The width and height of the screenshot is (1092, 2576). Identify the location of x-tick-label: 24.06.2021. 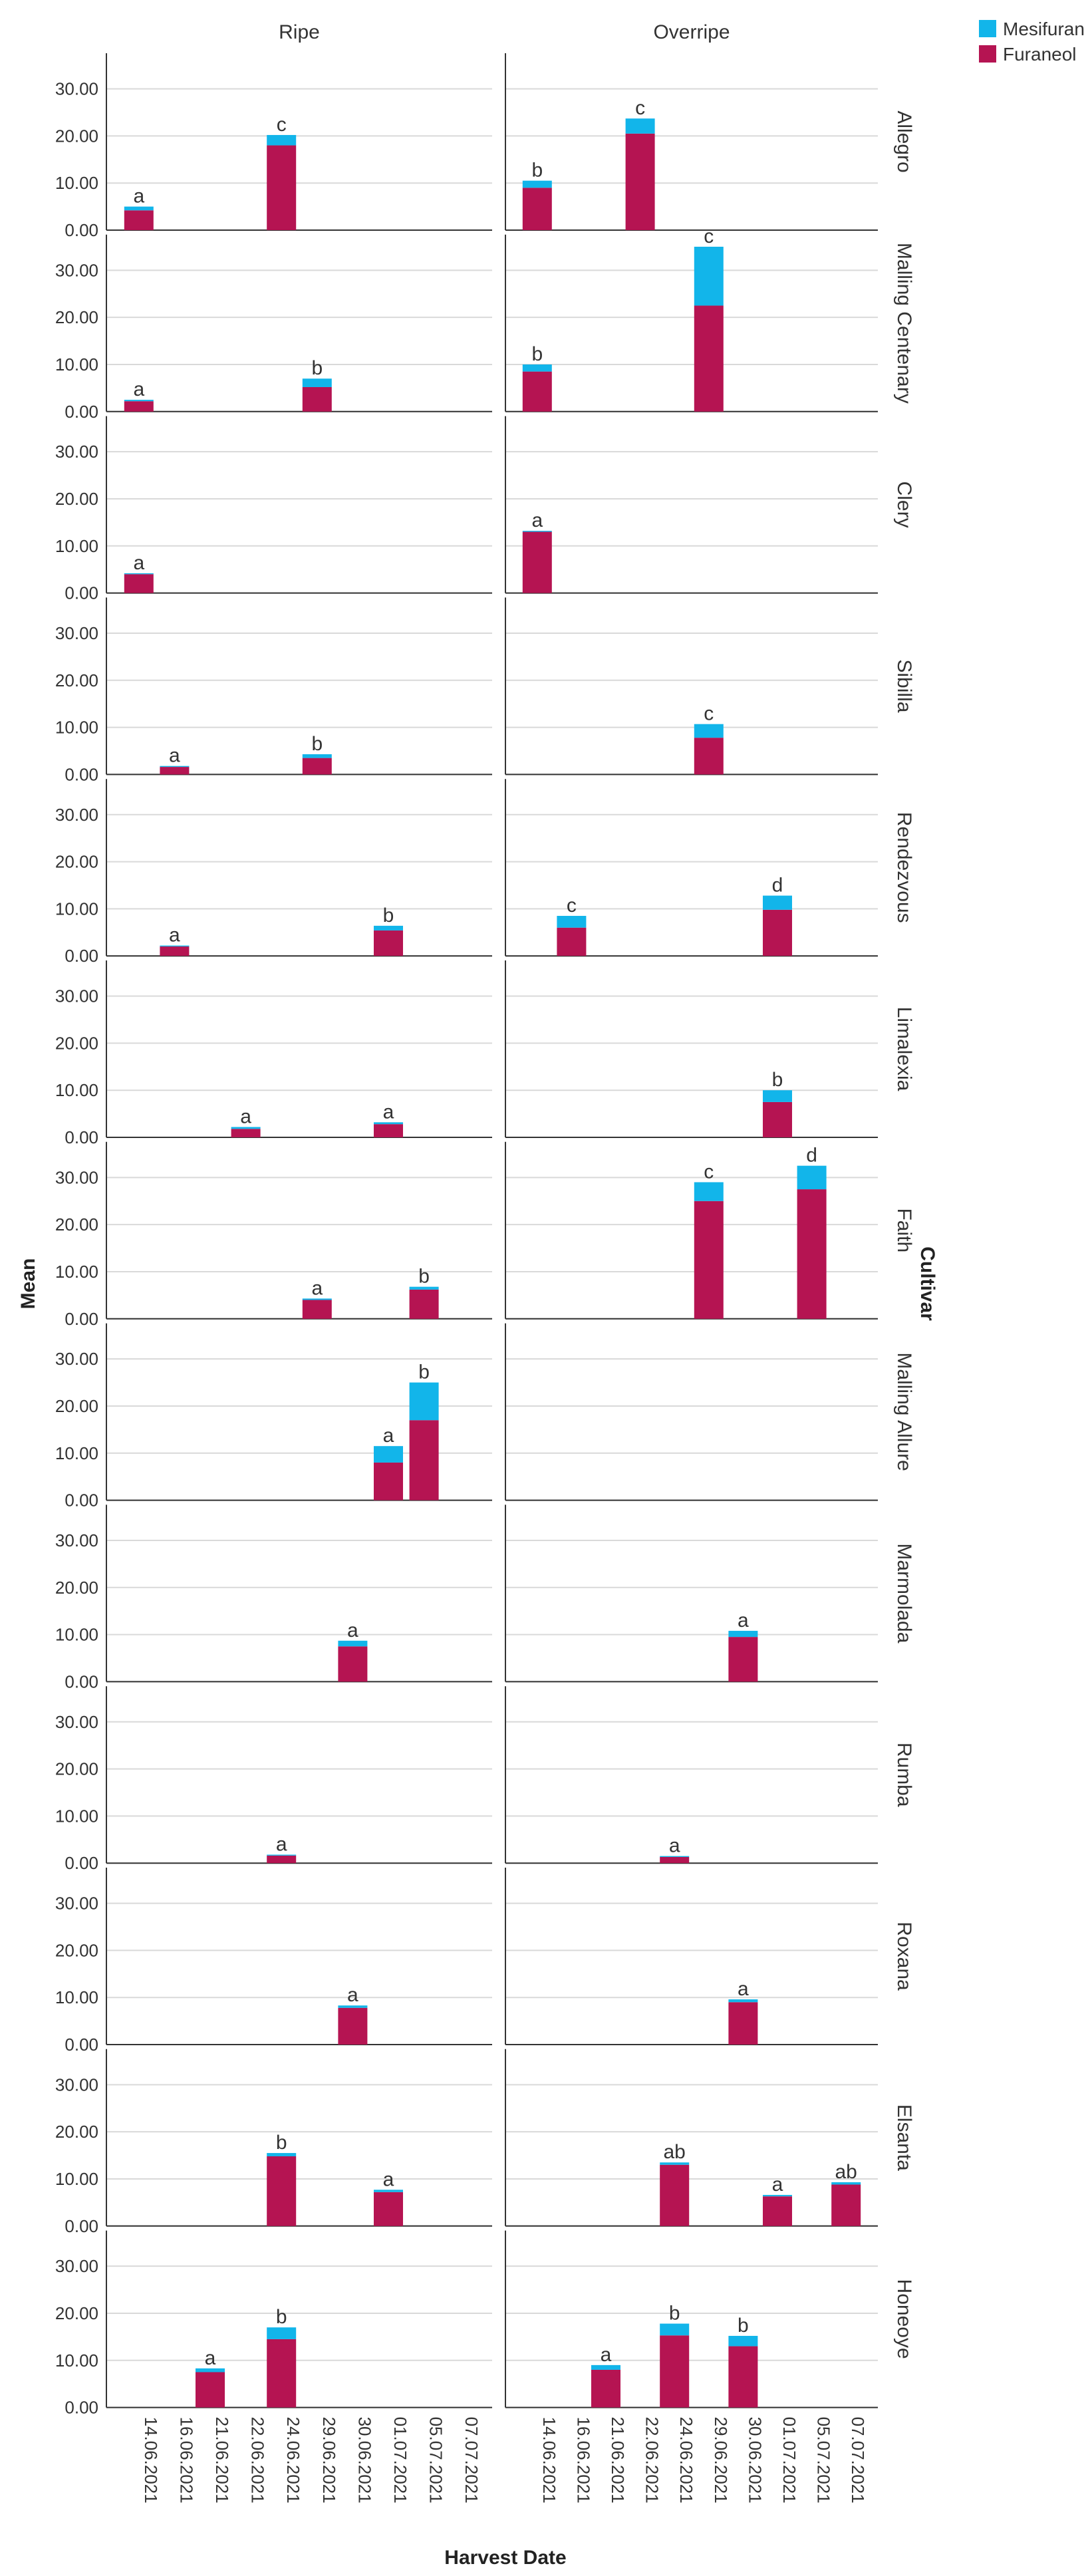
(686, 2460).